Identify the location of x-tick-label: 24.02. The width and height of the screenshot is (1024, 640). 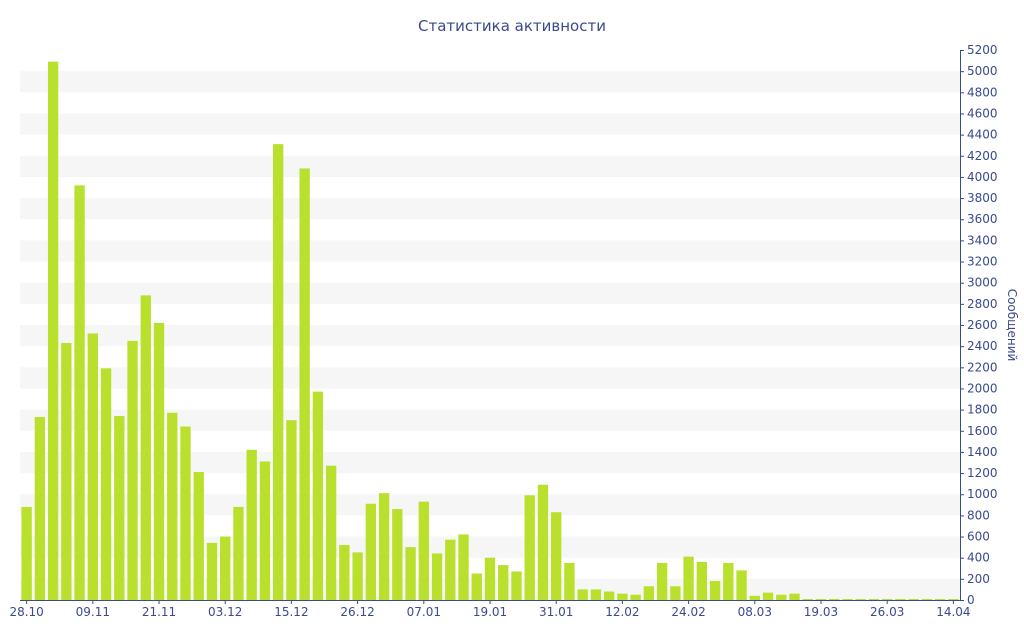
(688, 612).